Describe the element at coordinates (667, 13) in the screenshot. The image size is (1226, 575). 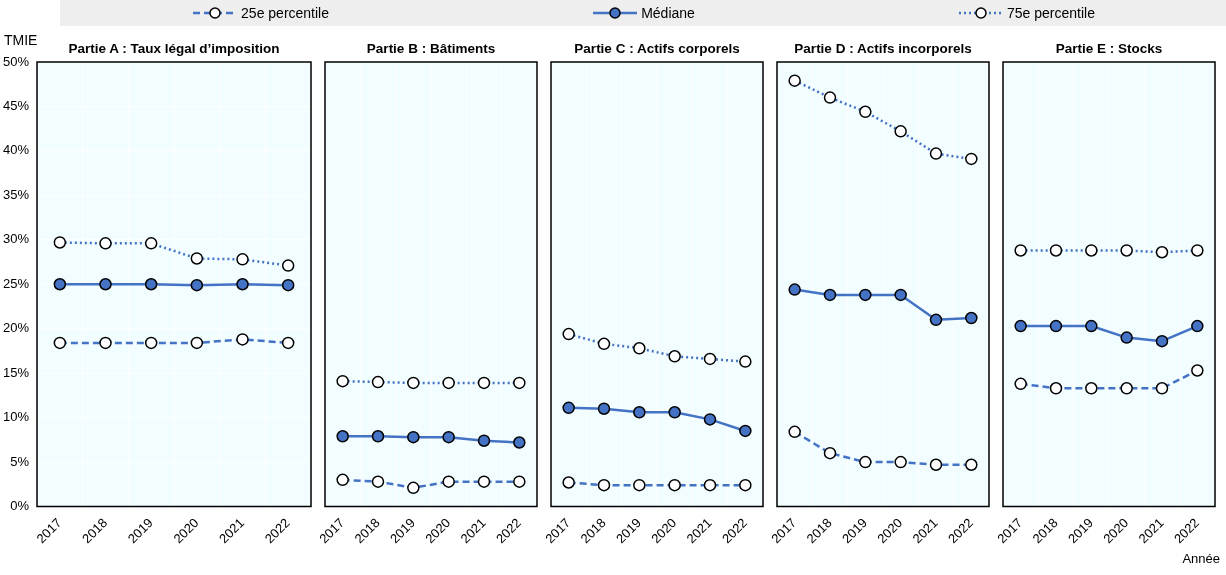
I see `legend-label: Médiane` at that location.